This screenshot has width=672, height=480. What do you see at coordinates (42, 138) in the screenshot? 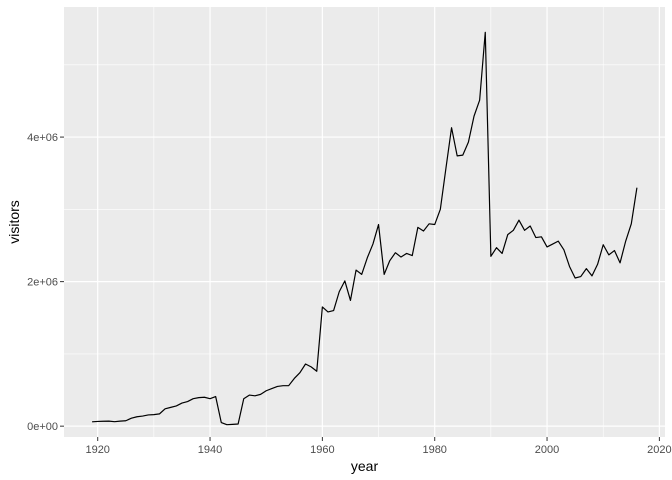
I see `y-tick-label: 4e+06` at bounding box center [42, 138].